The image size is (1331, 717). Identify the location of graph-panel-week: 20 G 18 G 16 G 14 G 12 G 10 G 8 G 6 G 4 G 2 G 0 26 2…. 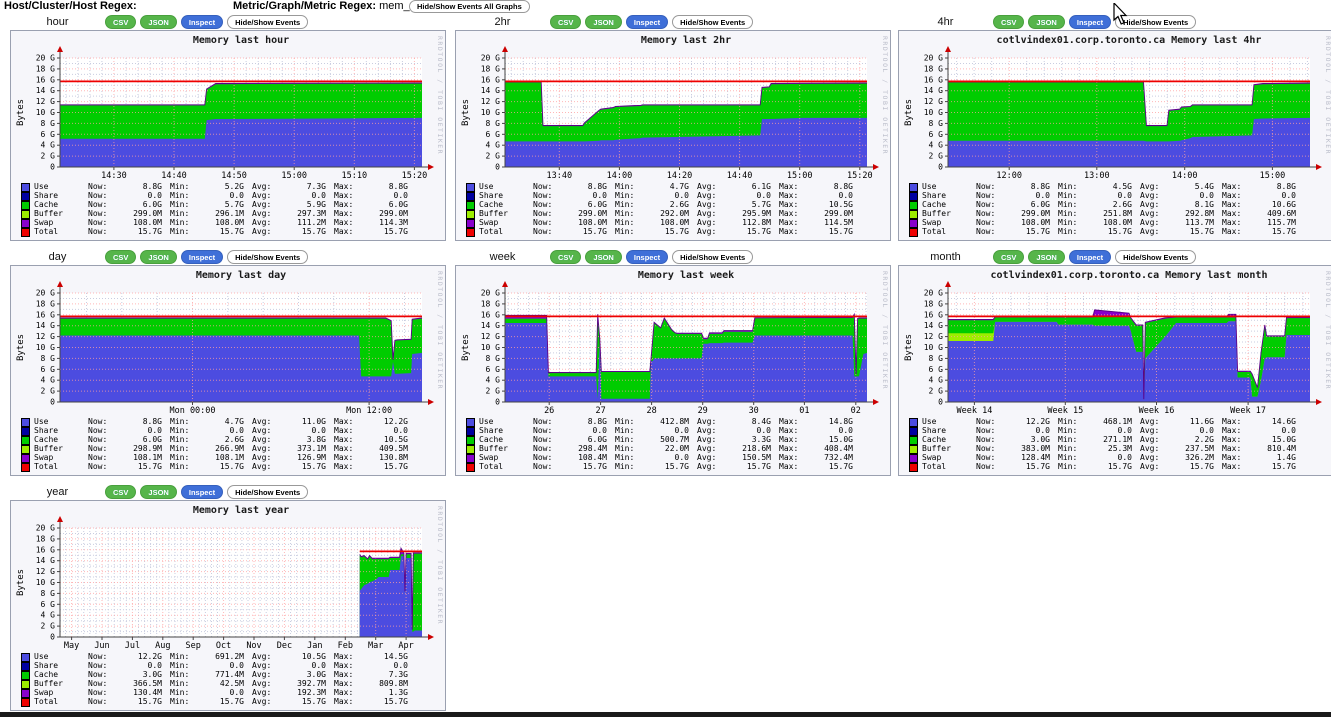
(673, 370).